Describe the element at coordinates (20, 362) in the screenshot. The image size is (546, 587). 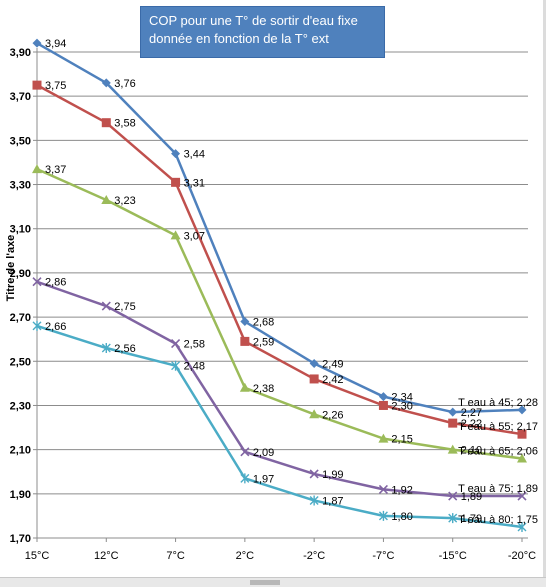
I see `y-tick-label: 2,50` at that location.